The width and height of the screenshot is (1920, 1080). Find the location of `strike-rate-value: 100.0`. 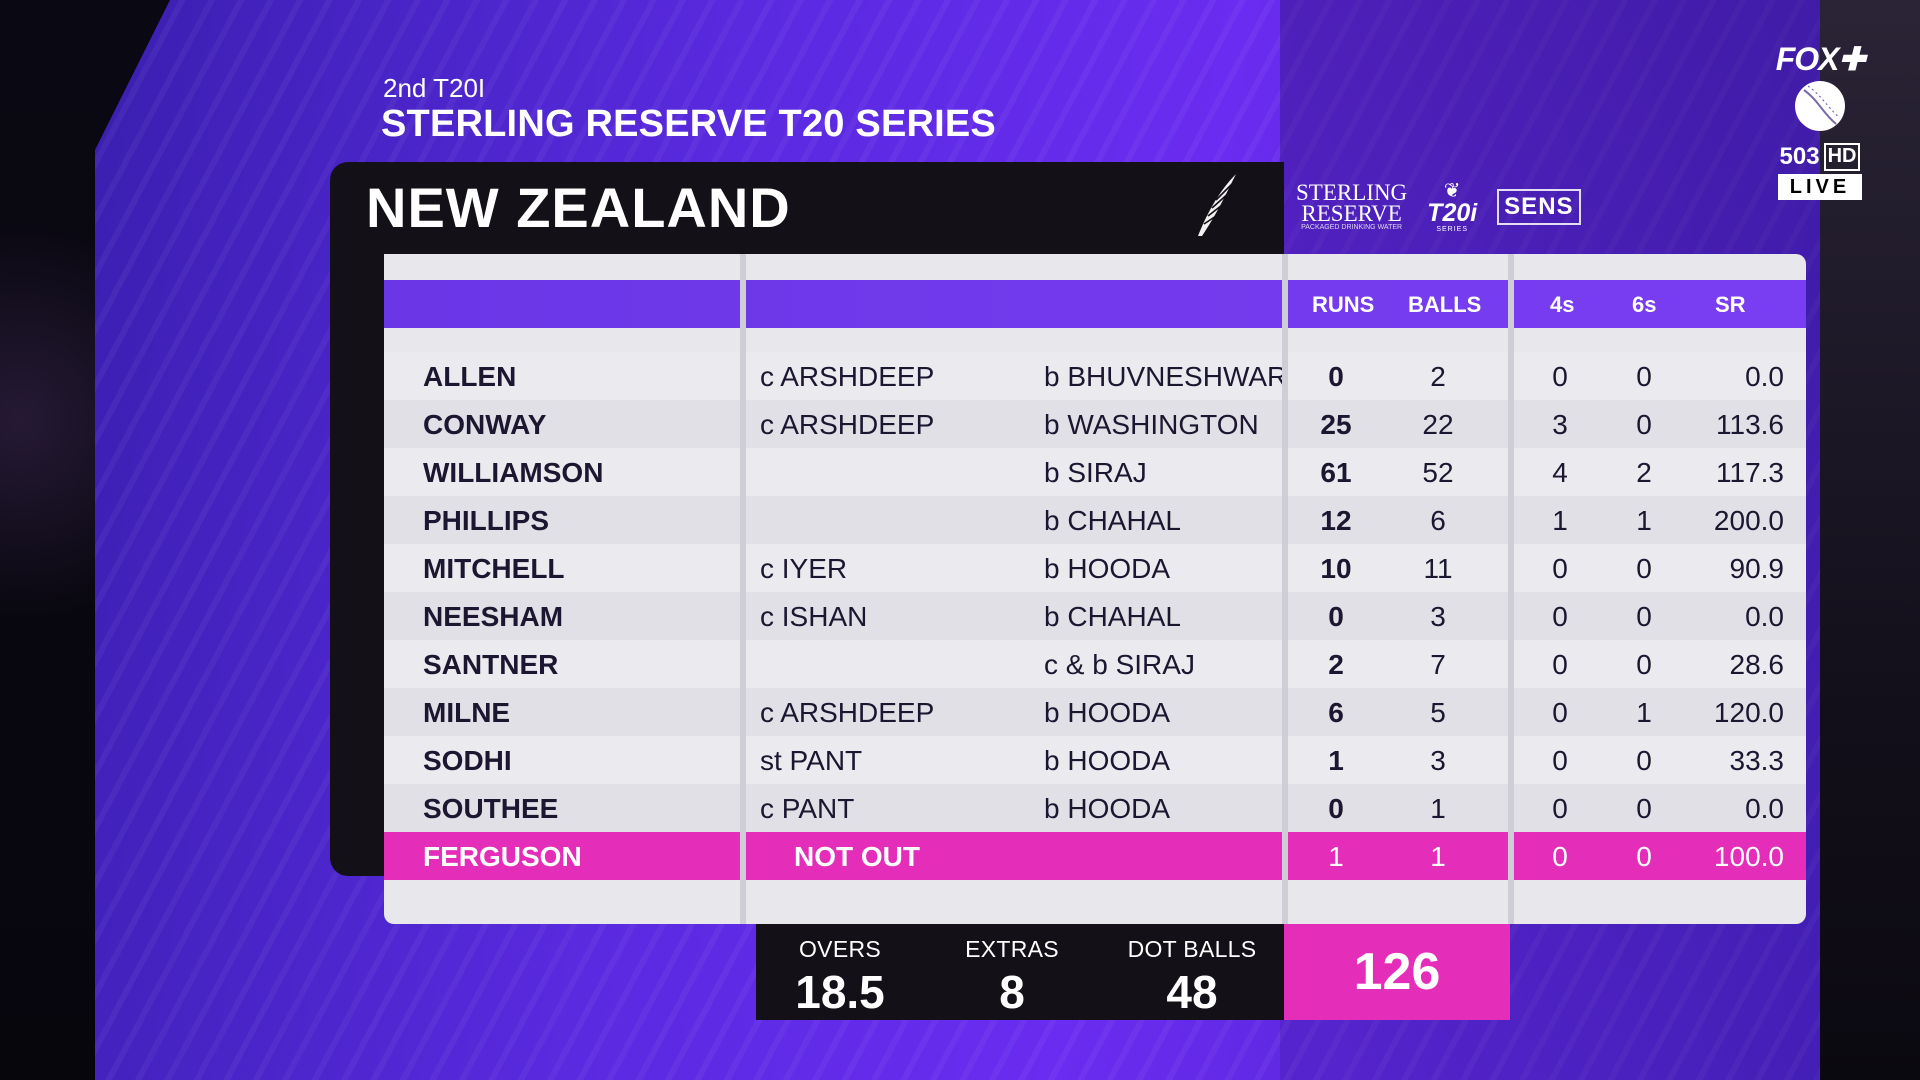

strike-rate-value: 100.0 is located at coordinates (1748, 856).